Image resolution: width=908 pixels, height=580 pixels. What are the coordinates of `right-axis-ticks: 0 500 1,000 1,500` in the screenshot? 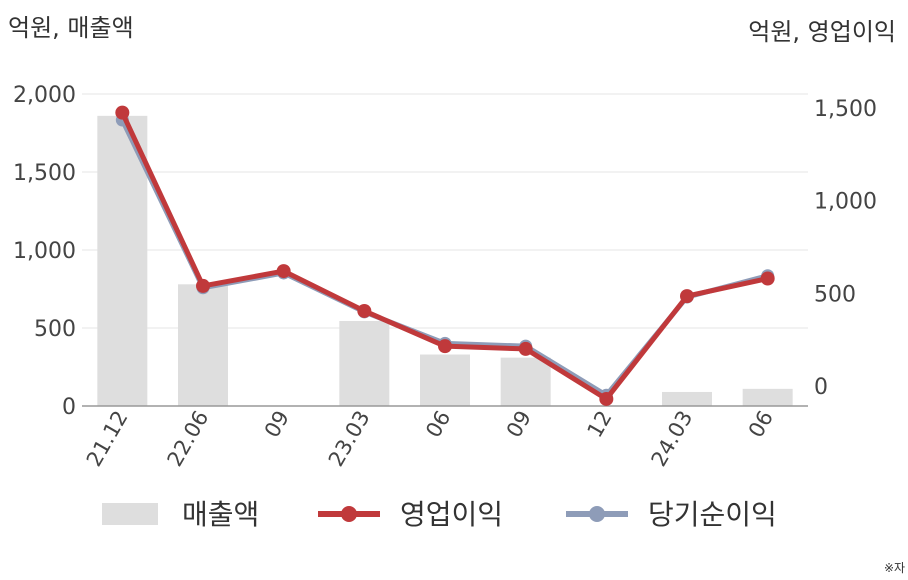 It's located at (845, 248).